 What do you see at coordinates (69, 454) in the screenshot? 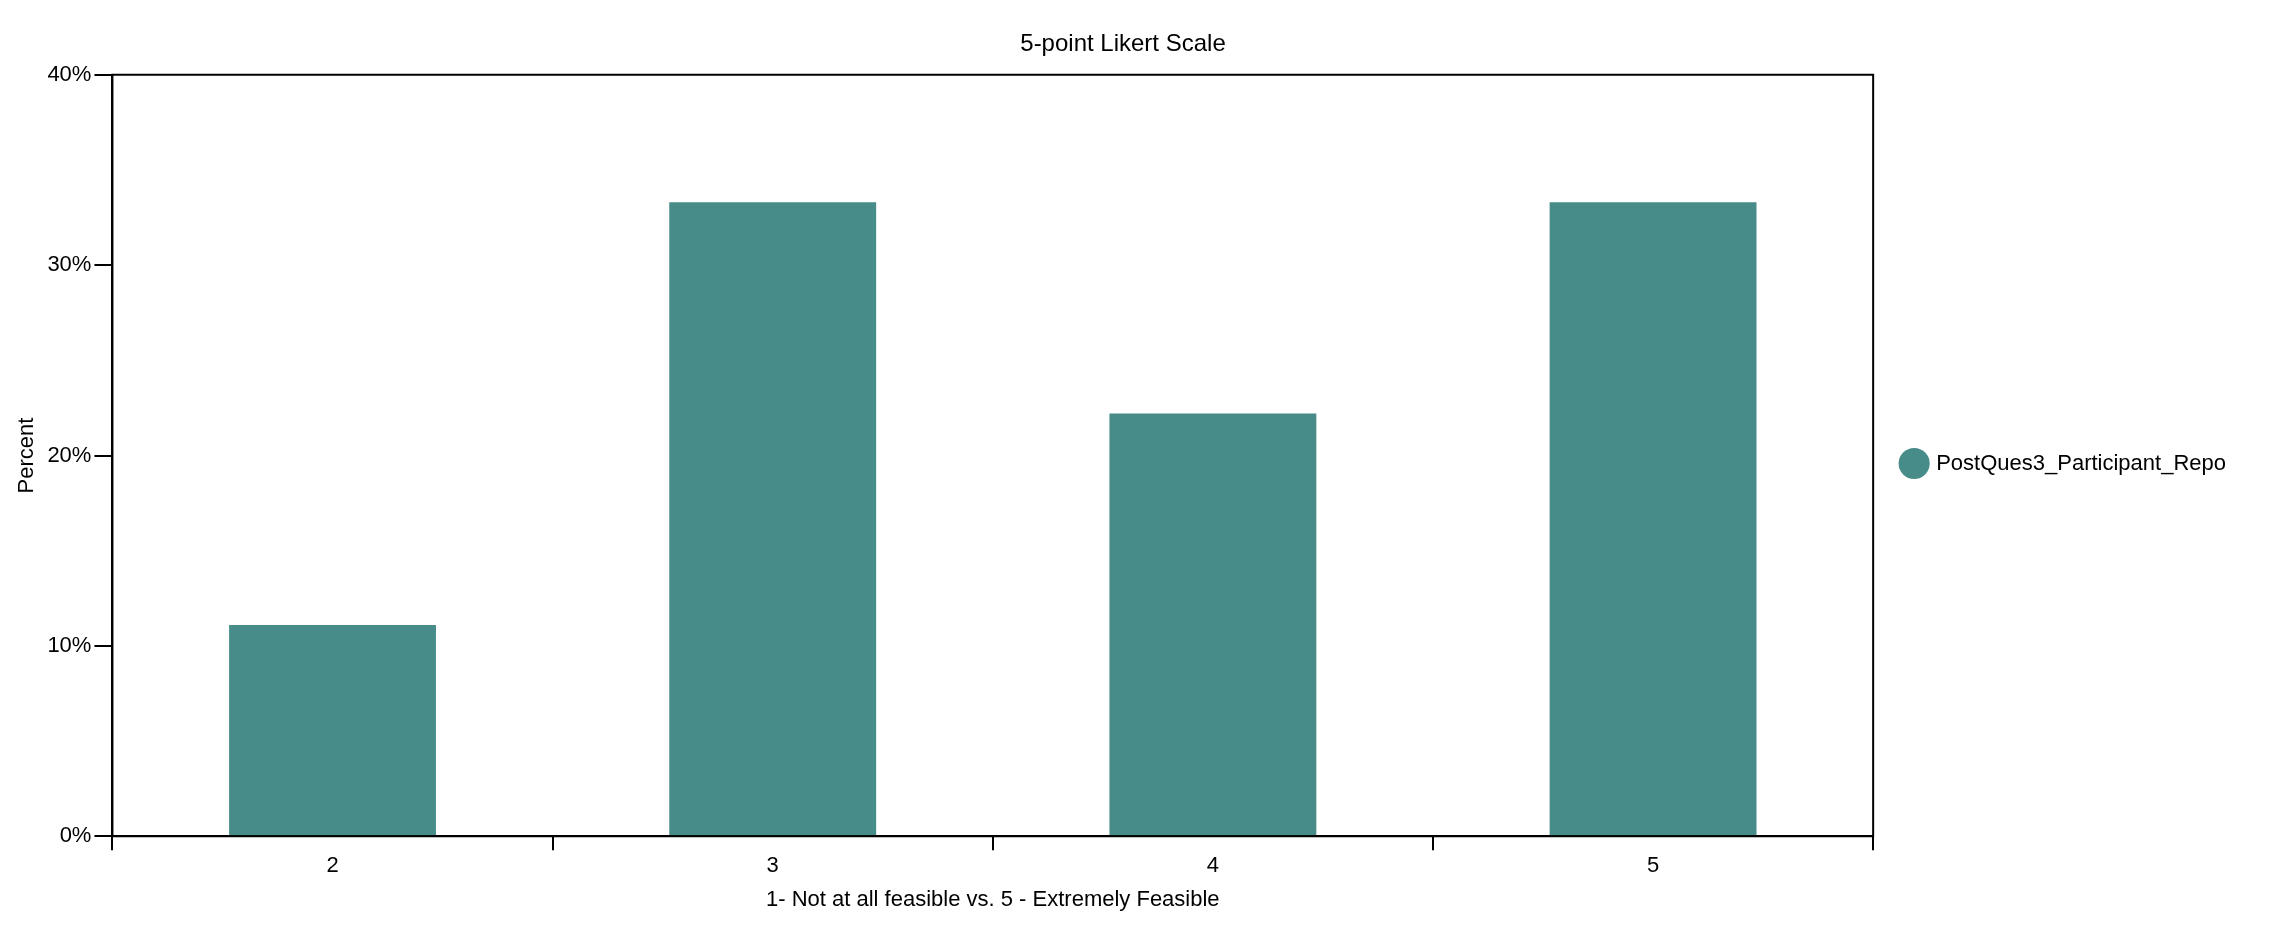
I see `y-tick-label: 20%` at bounding box center [69, 454].